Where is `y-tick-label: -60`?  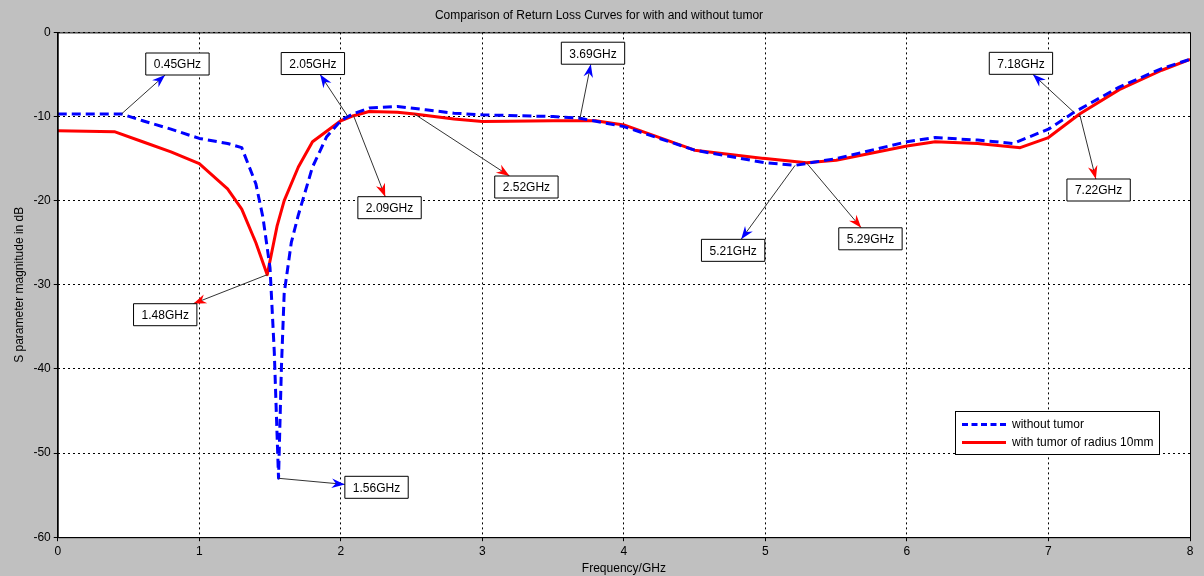 y-tick-label: -60 is located at coordinates (42, 536).